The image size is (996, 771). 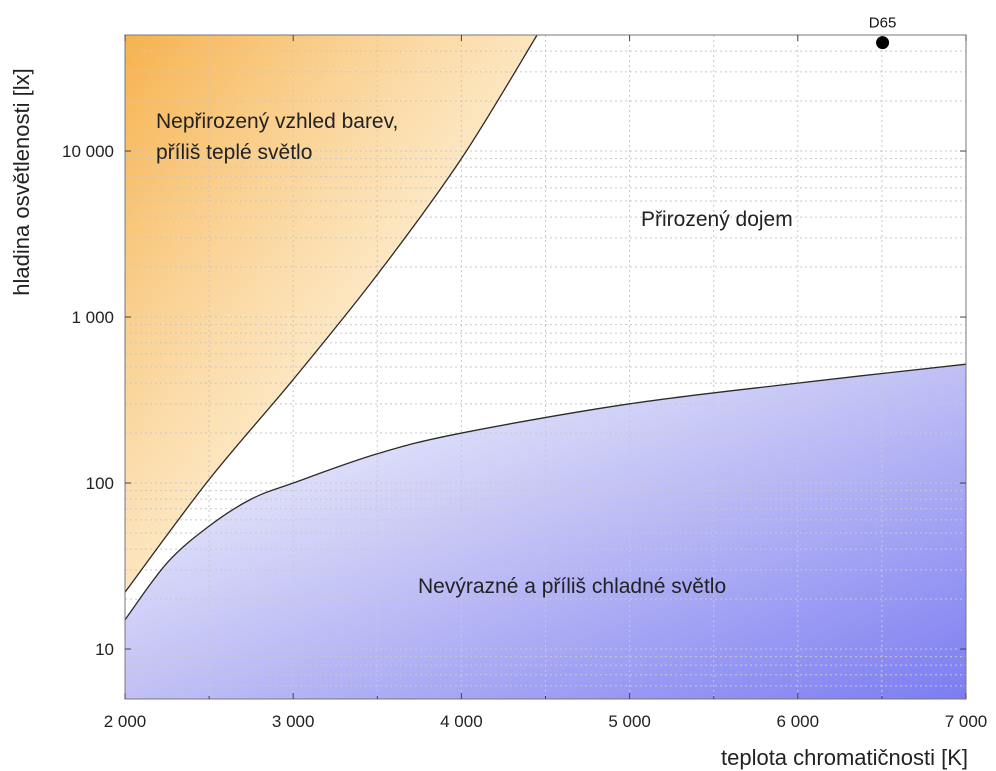 I want to click on x-axis-title: teplota chromatičnosti [K], so click(x=844, y=757).